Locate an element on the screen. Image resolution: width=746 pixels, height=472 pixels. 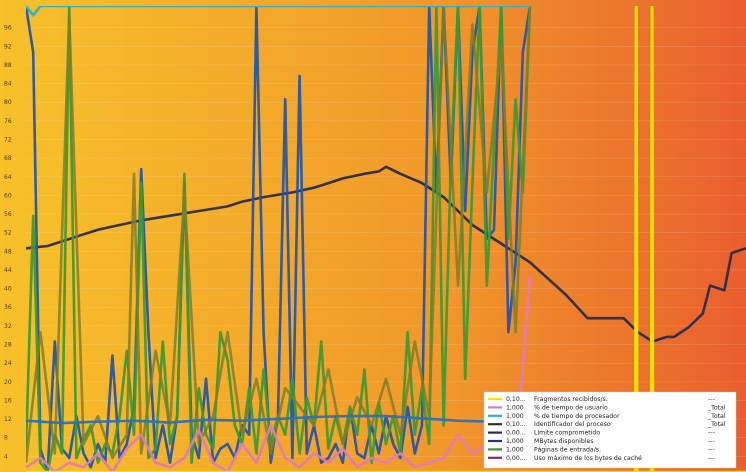
legend-counter: Identificador del proceso is located at coordinates (572, 424).